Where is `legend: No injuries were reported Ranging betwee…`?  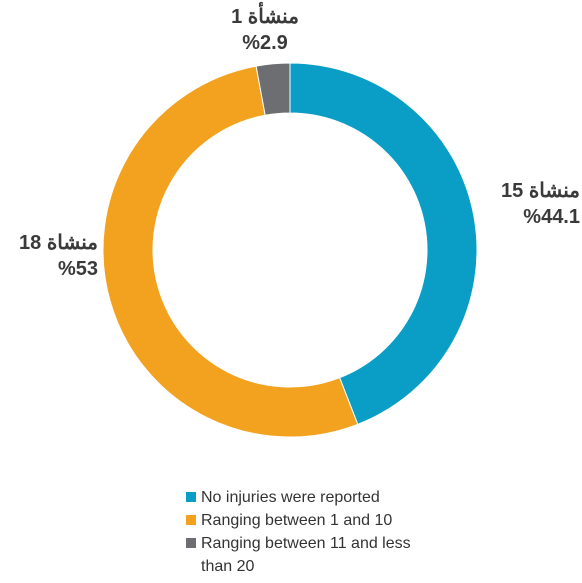 legend: No injuries were reported Ranging betwee… is located at coordinates (306, 532).